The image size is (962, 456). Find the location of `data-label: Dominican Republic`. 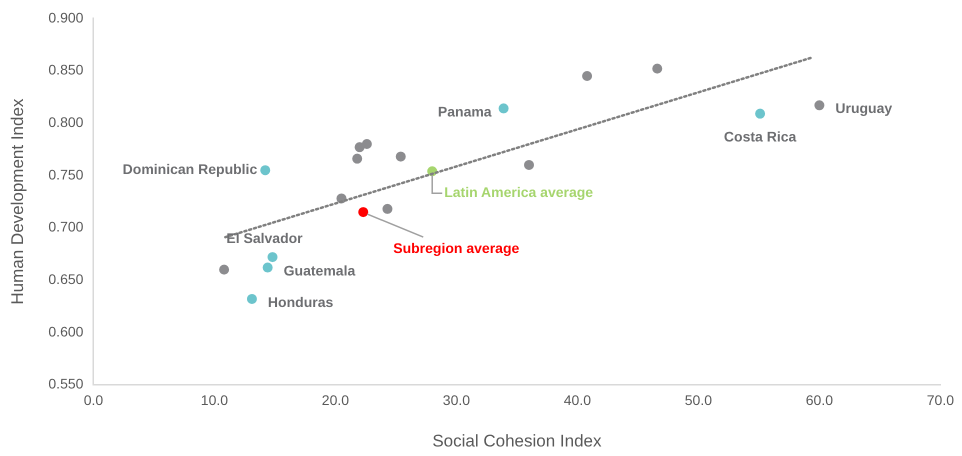

data-label: Dominican Republic is located at coordinates (190, 169).